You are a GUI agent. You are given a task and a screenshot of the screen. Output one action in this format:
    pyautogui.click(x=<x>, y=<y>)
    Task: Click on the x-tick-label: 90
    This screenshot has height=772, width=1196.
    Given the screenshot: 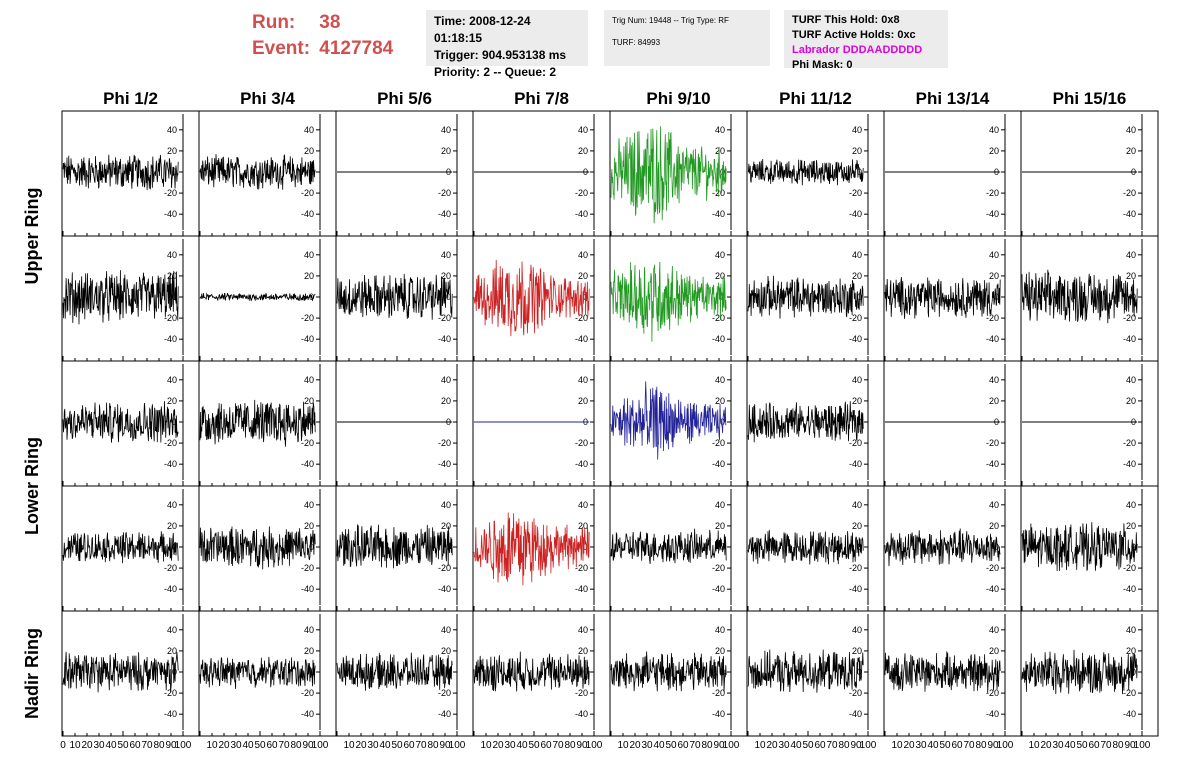 What is the action you would take?
    pyautogui.click(x=445, y=745)
    